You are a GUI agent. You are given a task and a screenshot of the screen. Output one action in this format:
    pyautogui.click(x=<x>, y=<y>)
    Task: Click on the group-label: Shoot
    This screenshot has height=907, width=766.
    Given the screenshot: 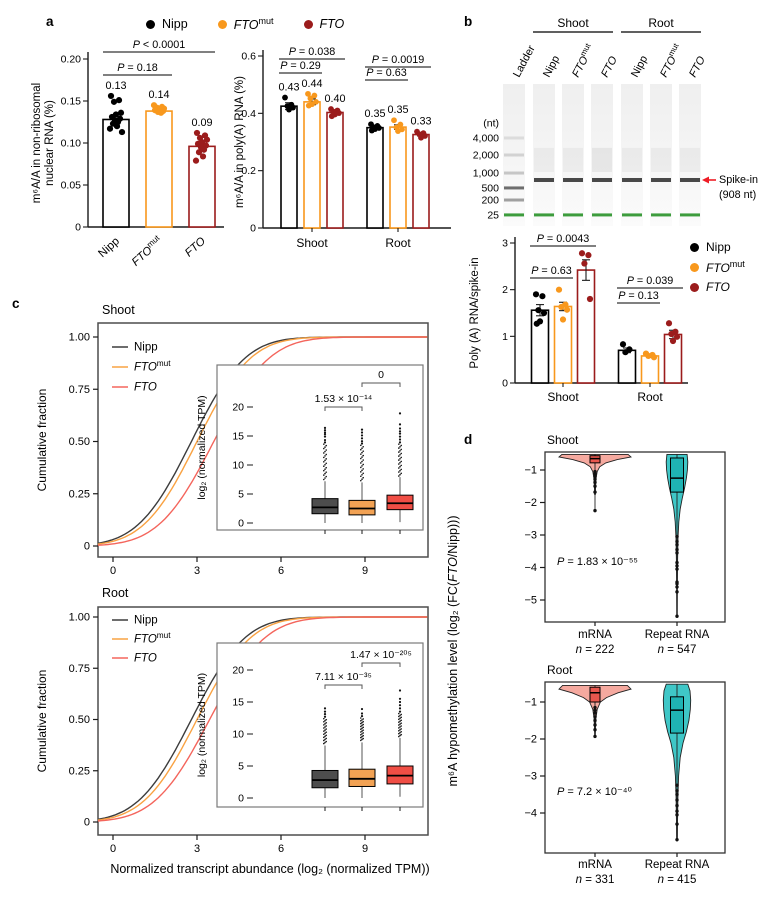 What is the action you would take?
    pyautogui.click(x=563, y=397)
    